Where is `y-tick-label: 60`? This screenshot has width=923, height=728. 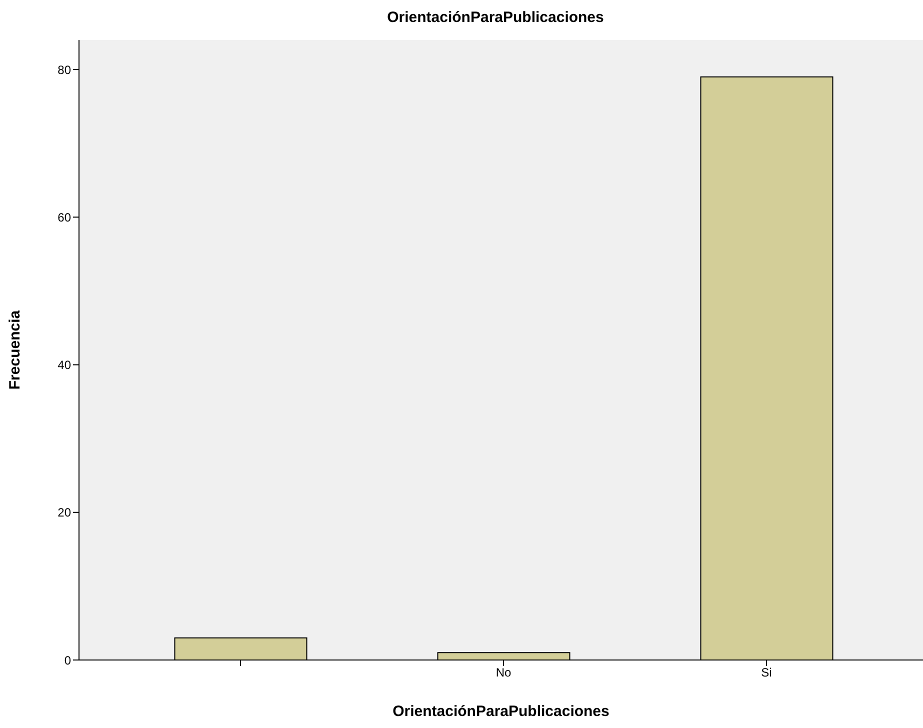
y-tick-label: 60 is located at coordinates (65, 217).